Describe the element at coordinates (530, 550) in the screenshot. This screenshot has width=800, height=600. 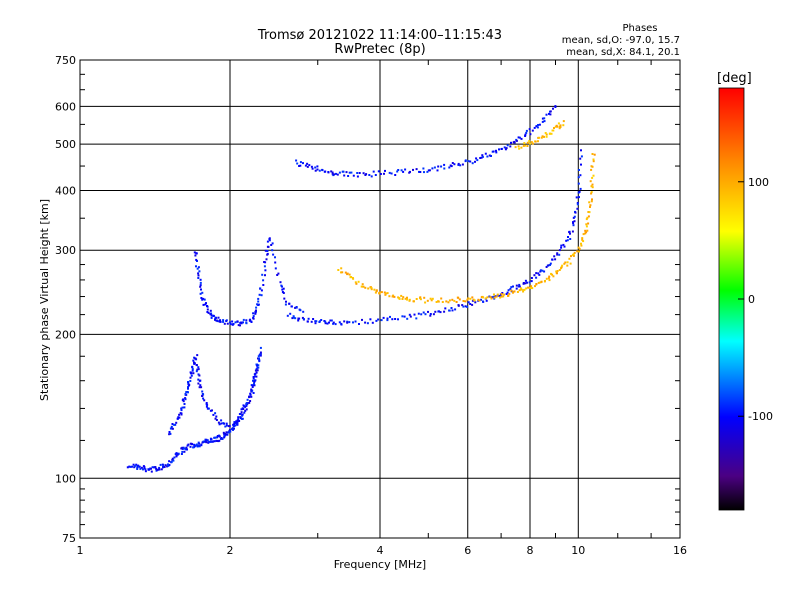
I see `x-tick-label: 8` at that location.